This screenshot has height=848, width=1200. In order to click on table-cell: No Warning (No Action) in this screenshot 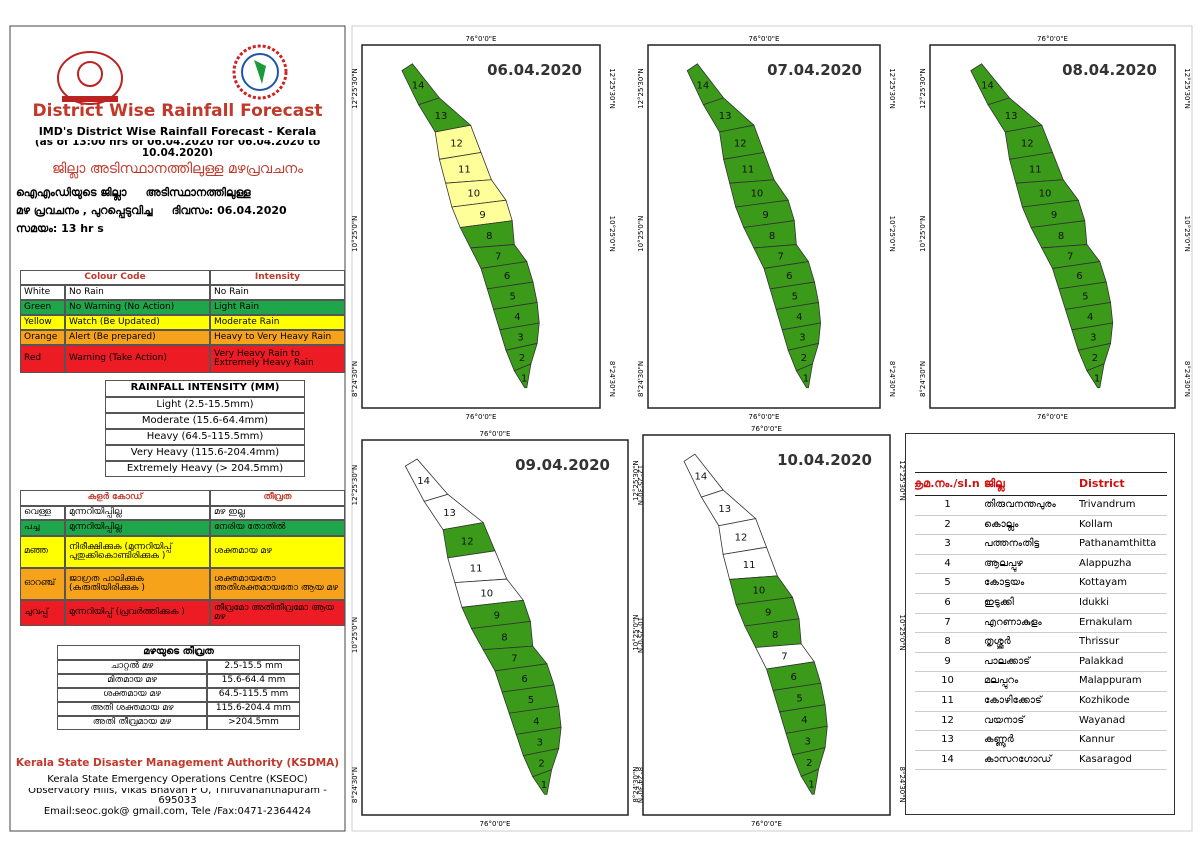, I will do `click(137, 307)`.